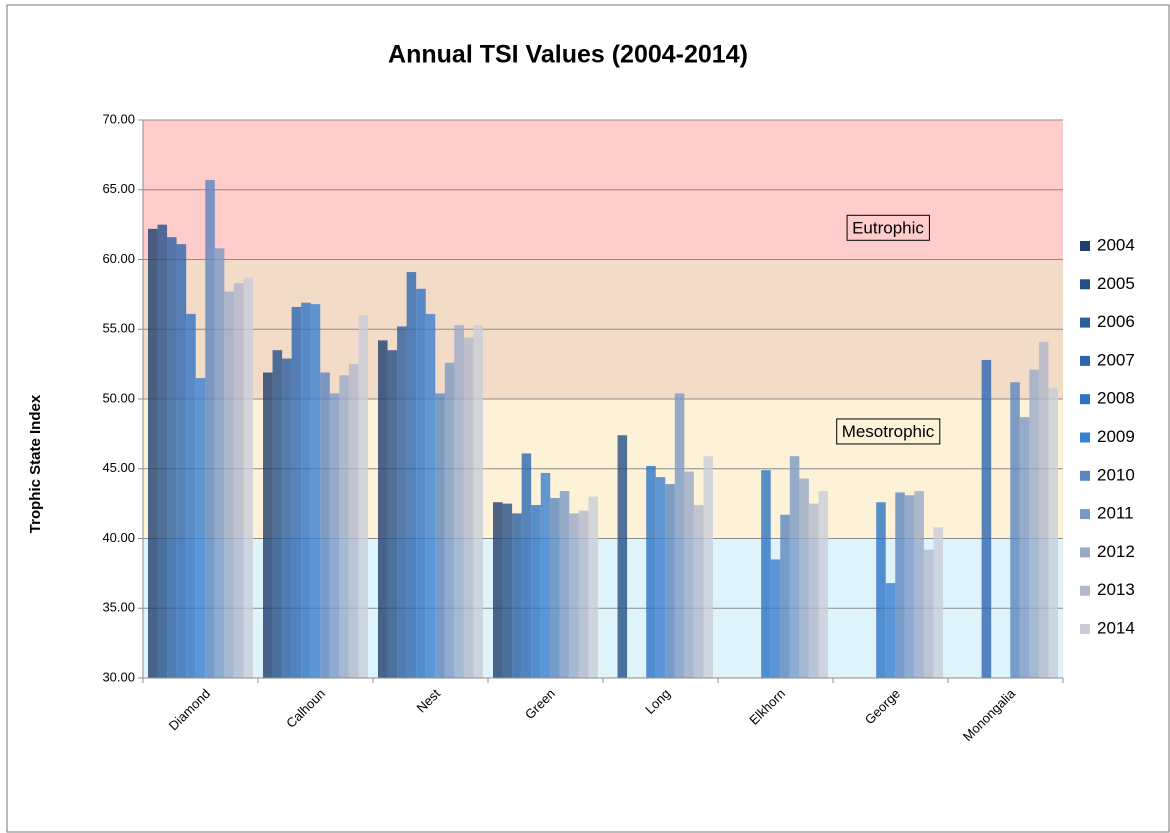 This screenshot has width=1170, height=833. Describe the element at coordinates (1116, 627) in the screenshot. I see `legend-label: 2014` at that location.